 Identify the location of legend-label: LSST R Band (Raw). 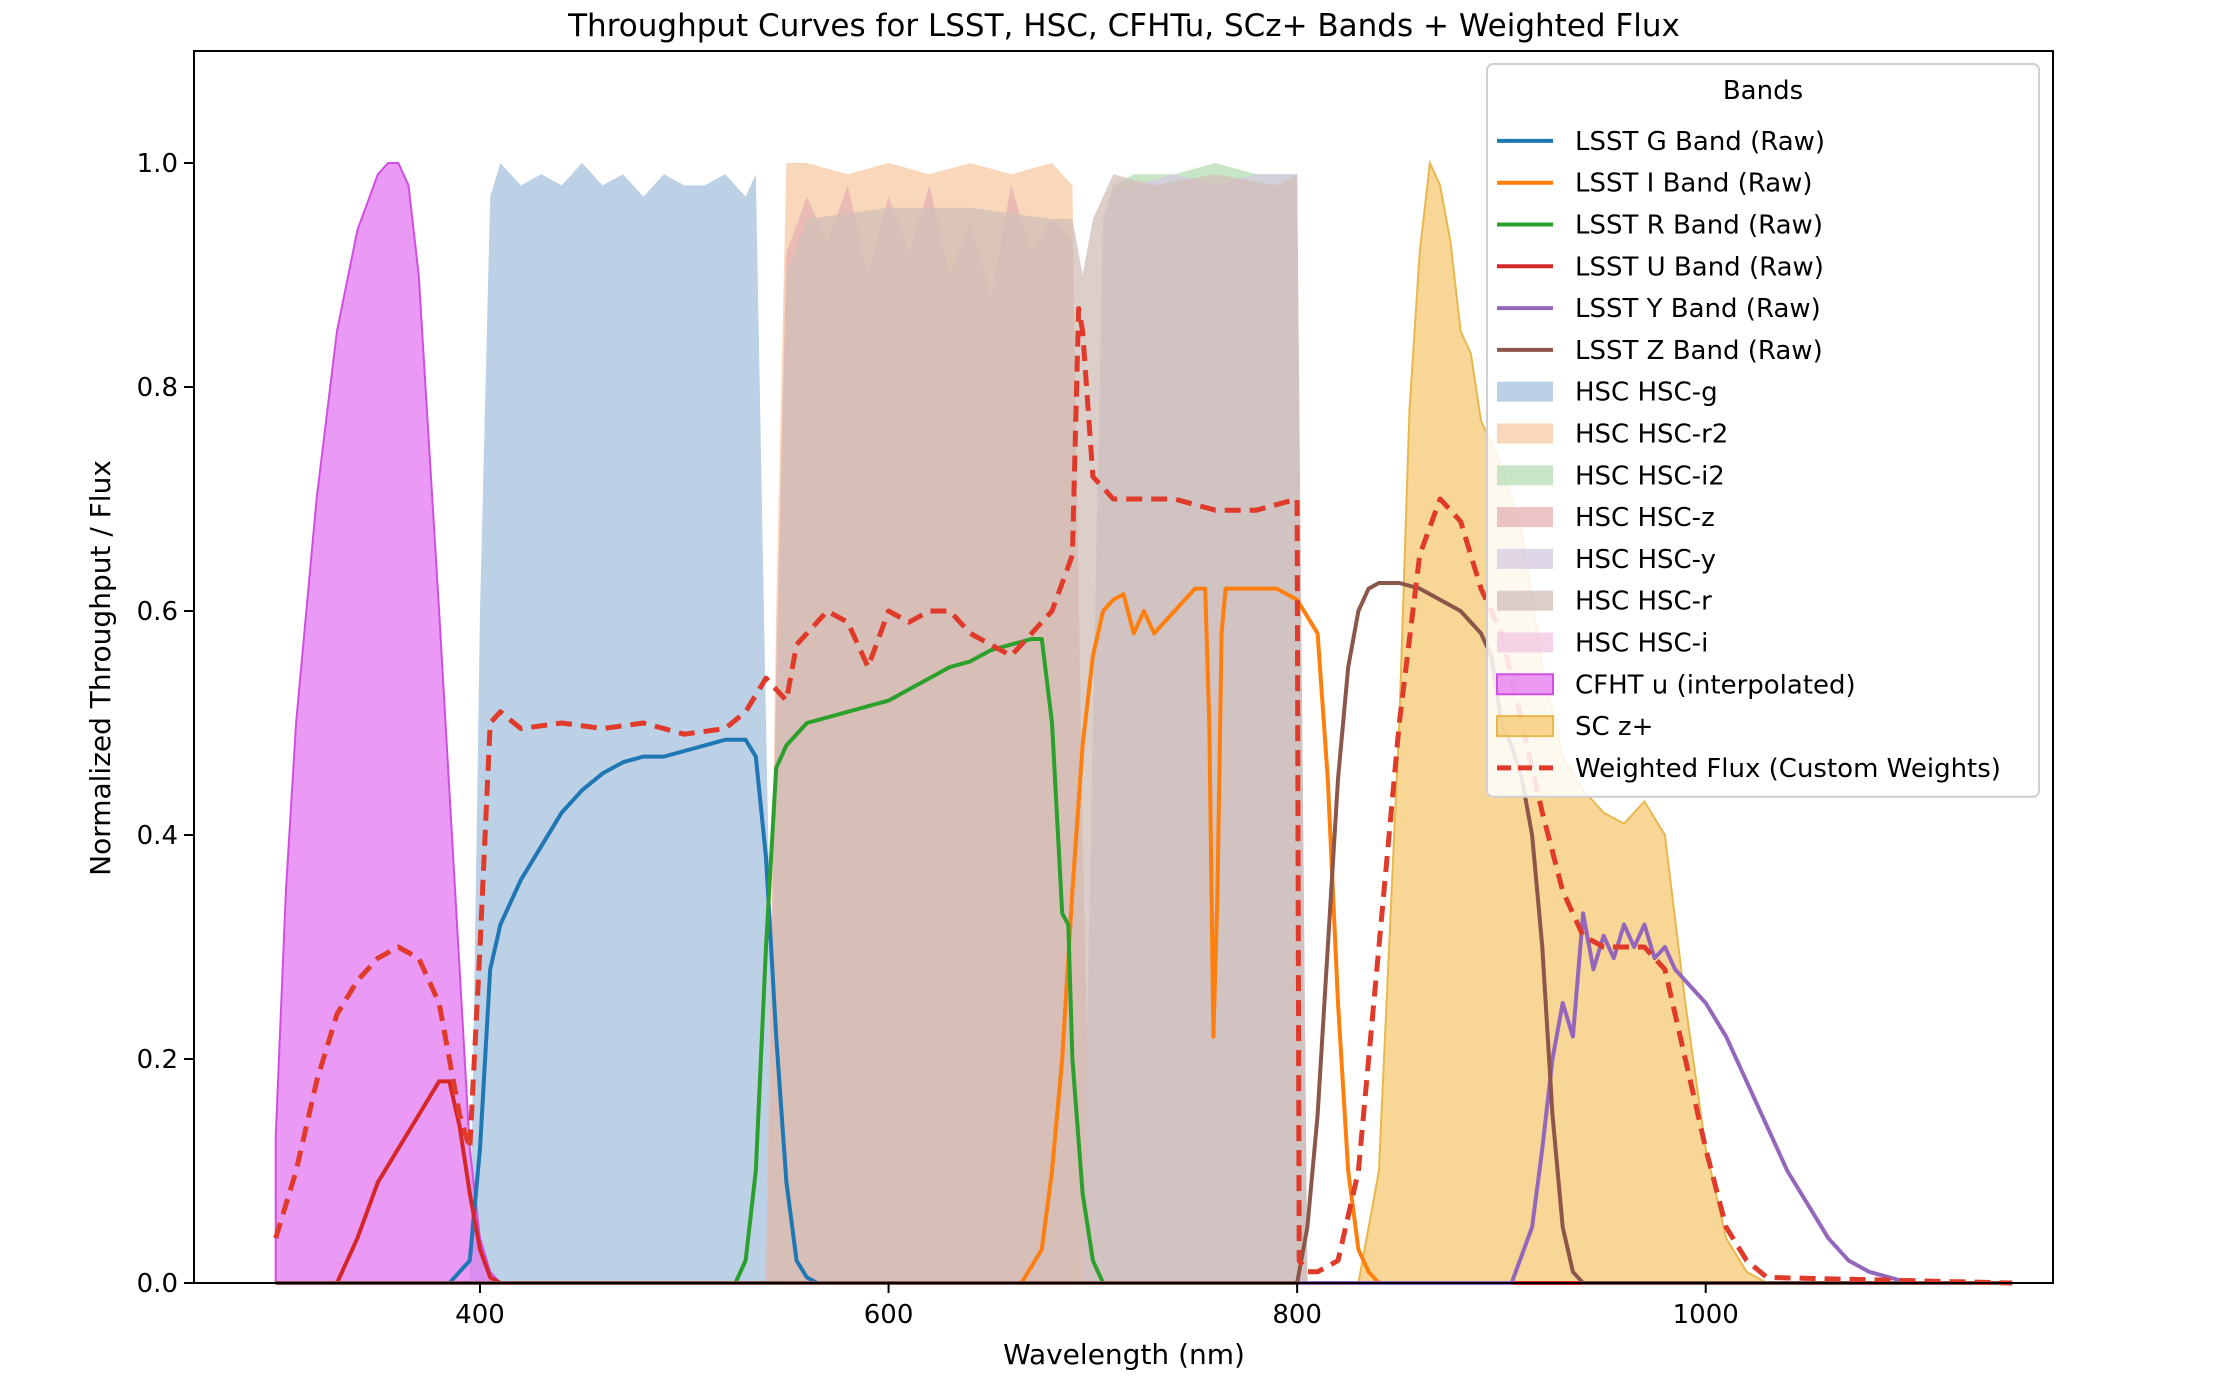
(1699, 226).